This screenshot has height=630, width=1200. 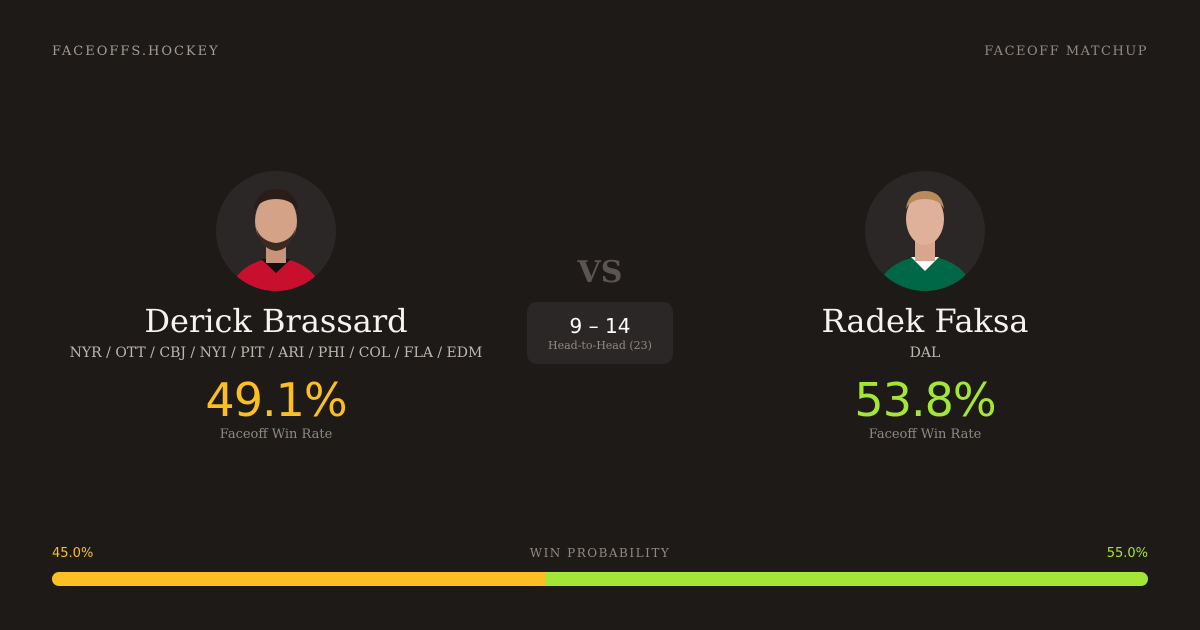 What do you see at coordinates (1066, 51) in the screenshot?
I see `page-kind: FACEOFF MATCHUP` at bounding box center [1066, 51].